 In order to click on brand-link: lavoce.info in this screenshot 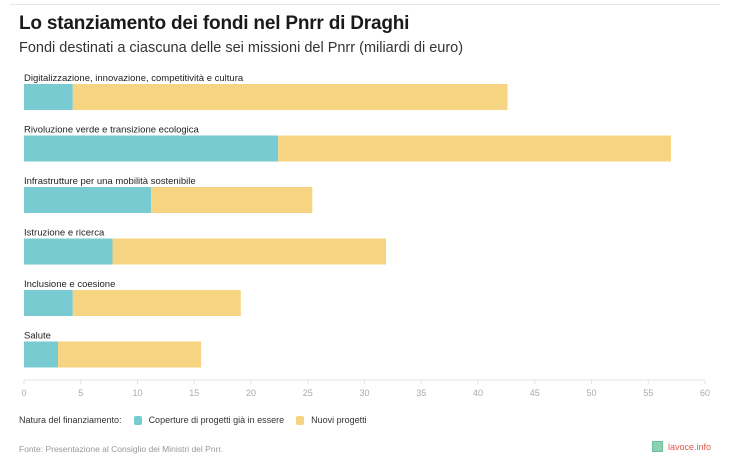, I will do `click(681, 446)`.